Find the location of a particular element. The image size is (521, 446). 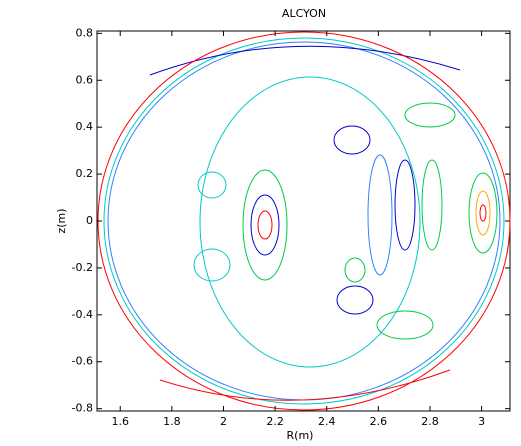

y-tick-label: 0.8 is located at coordinates (85, 32).